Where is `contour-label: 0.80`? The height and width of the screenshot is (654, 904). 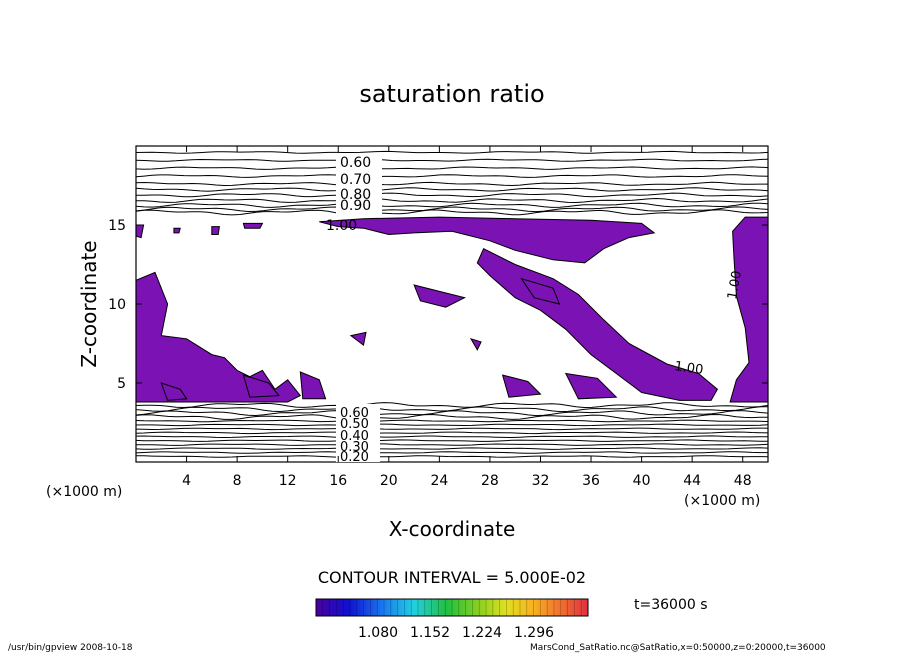
contour-label: 0.80 is located at coordinates (355, 195).